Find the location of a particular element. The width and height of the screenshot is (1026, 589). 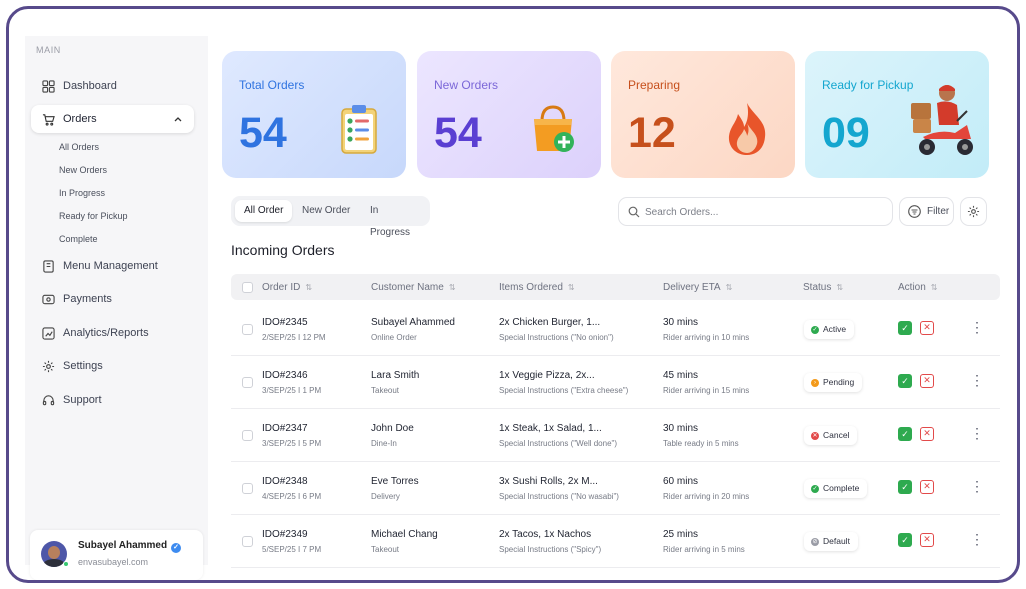

filter-button: Filter is located at coordinates (926, 211).